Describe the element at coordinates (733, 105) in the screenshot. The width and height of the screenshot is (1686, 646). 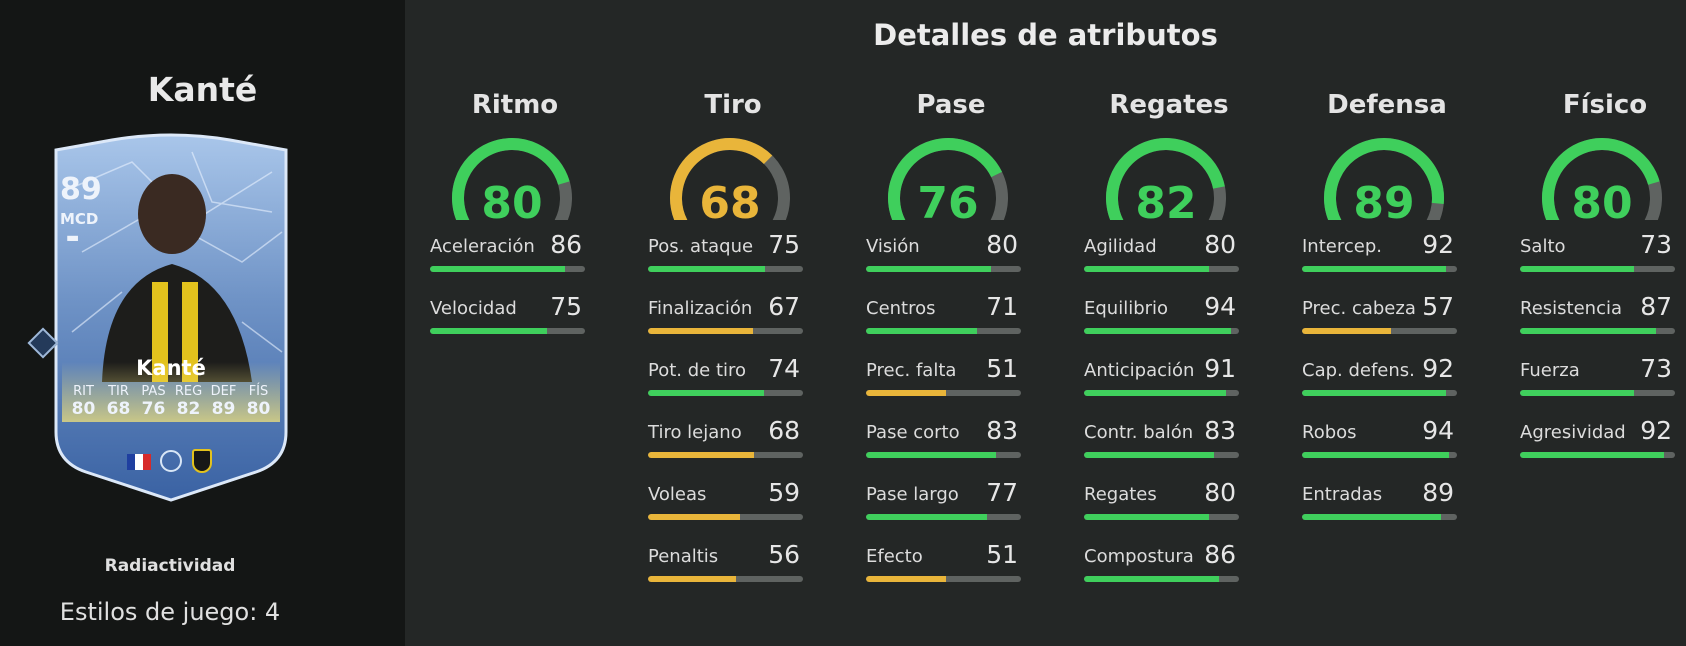
I see `category-title: Tiro` at that location.